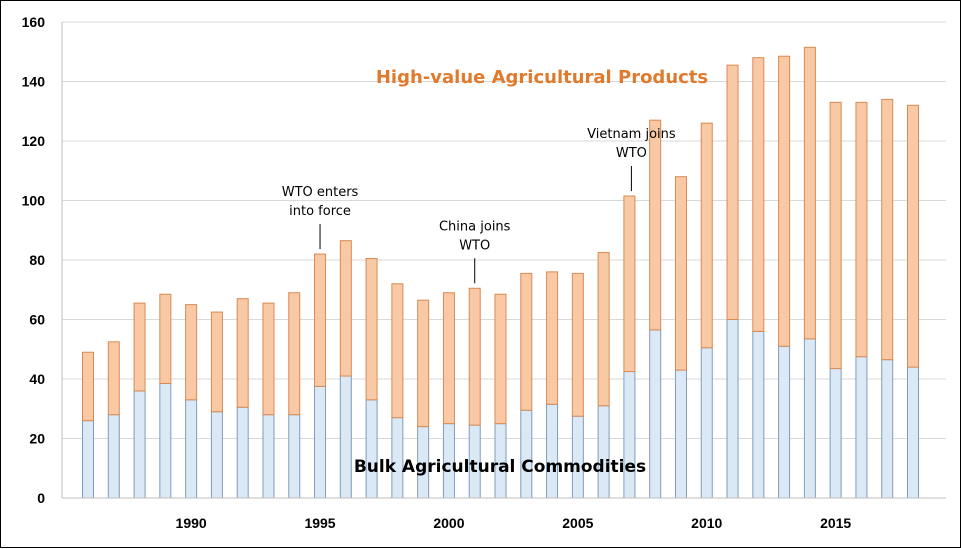 The image size is (961, 549). I want to click on y-tick-label: 100, so click(34, 201).